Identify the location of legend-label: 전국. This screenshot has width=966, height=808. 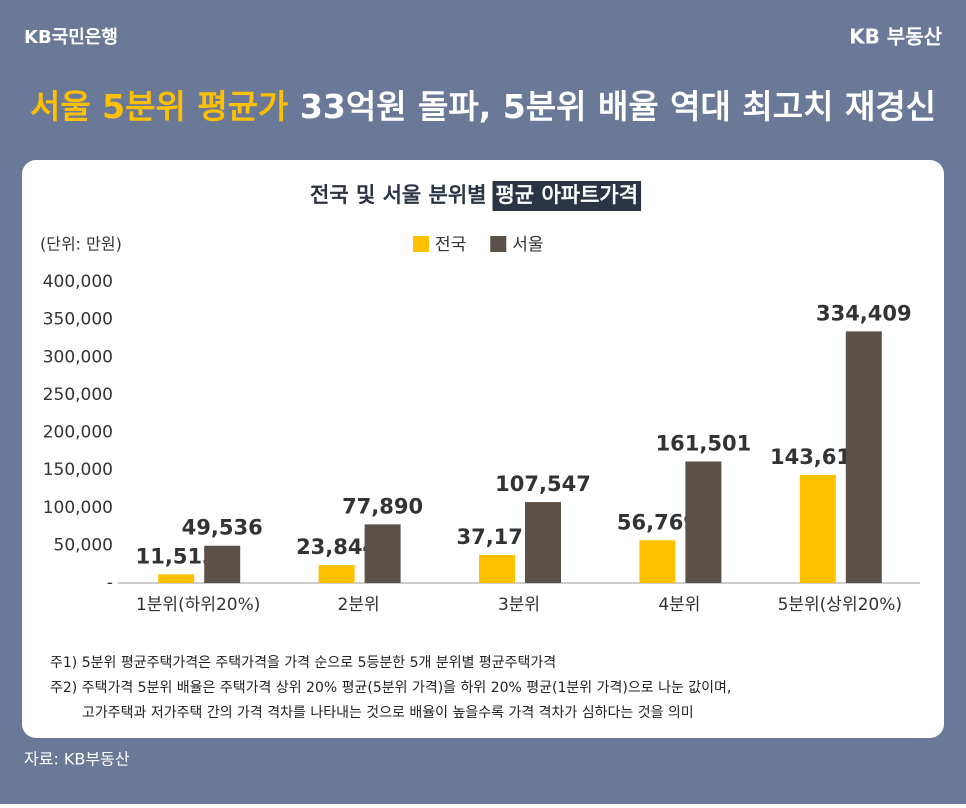
(450, 245).